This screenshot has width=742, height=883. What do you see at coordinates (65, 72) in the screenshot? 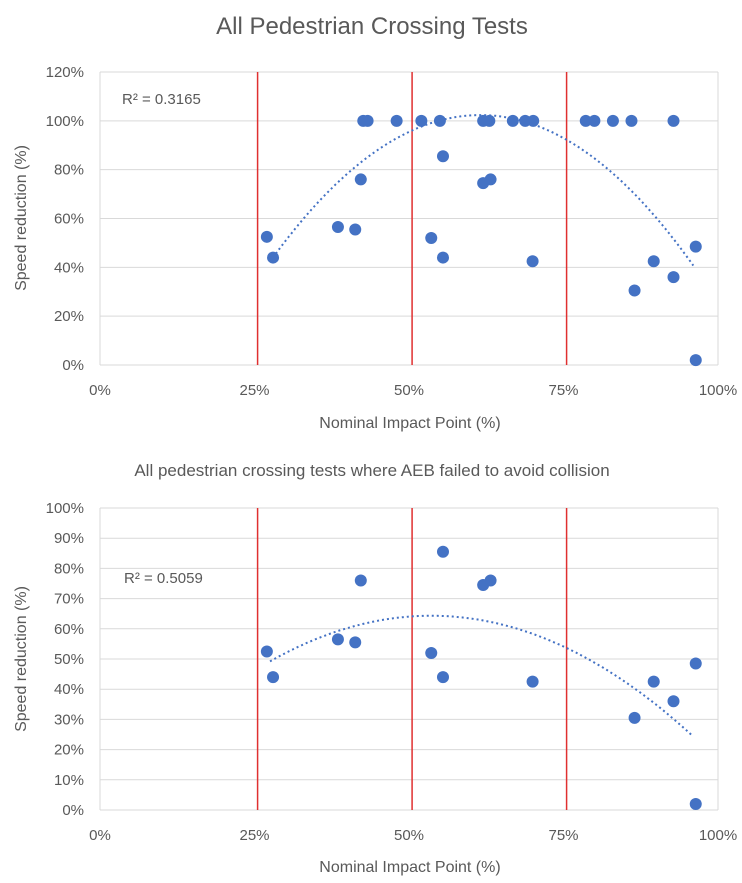
I see `y-tick-label: 120%` at bounding box center [65, 72].